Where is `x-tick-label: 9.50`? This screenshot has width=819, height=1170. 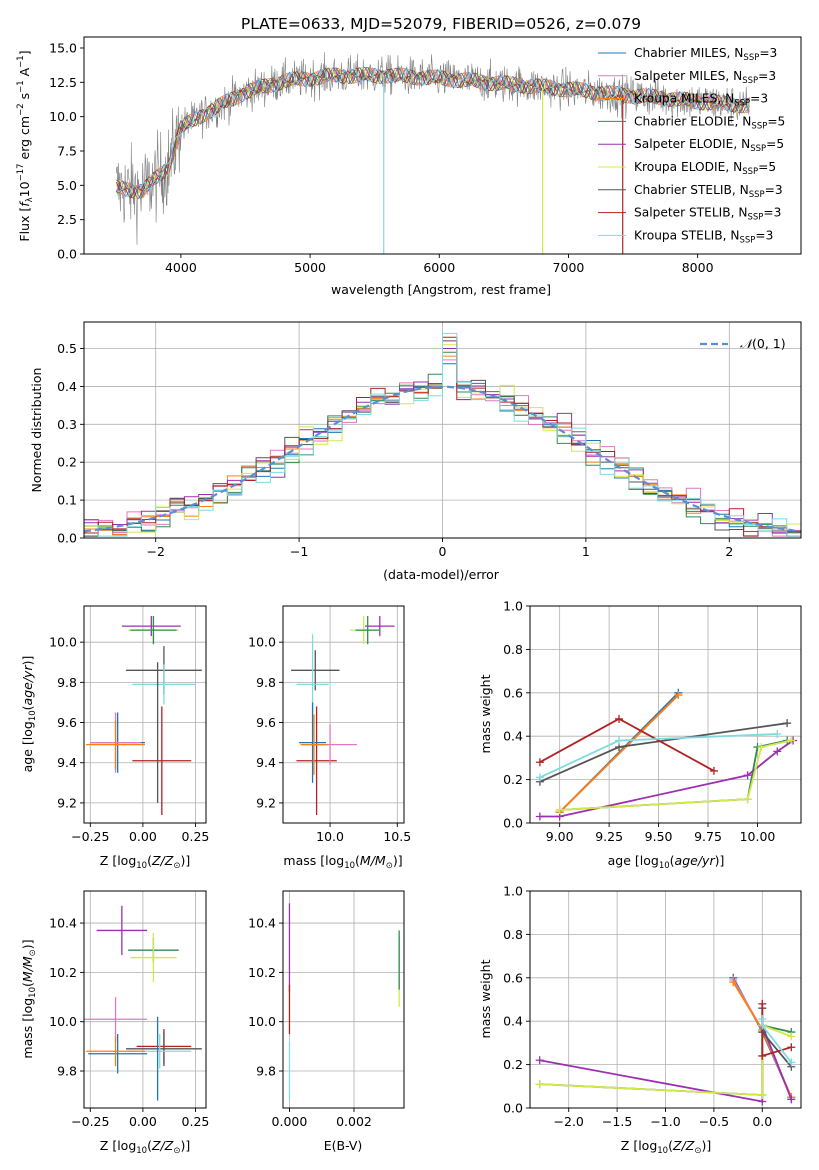 x-tick-label: 9.50 is located at coordinates (659, 836).